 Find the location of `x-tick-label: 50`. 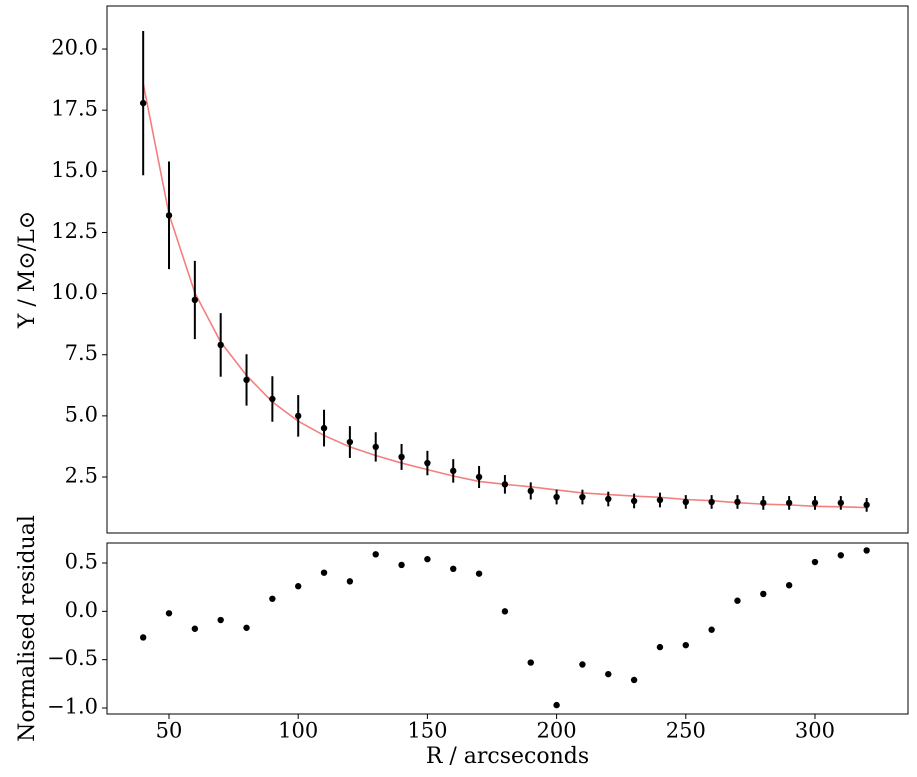

x-tick-label: 50 is located at coordinates (169, 731).